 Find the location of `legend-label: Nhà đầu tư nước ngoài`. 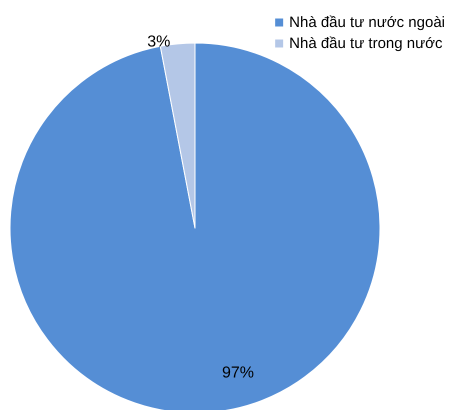

legend-label: Nhà đầu tư nước ngoài is located at coordinates (367, 22).